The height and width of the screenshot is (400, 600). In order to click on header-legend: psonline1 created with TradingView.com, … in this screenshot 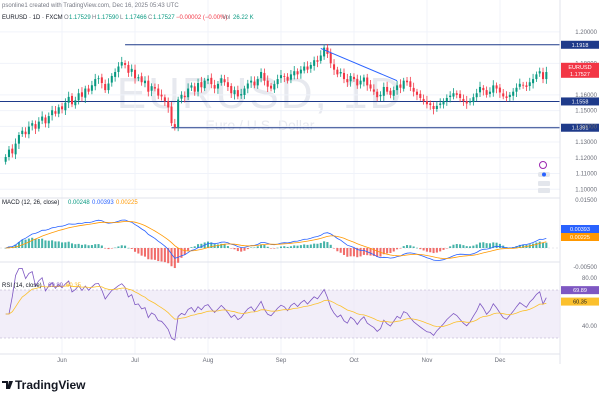, I will do `click(128, 12)`.